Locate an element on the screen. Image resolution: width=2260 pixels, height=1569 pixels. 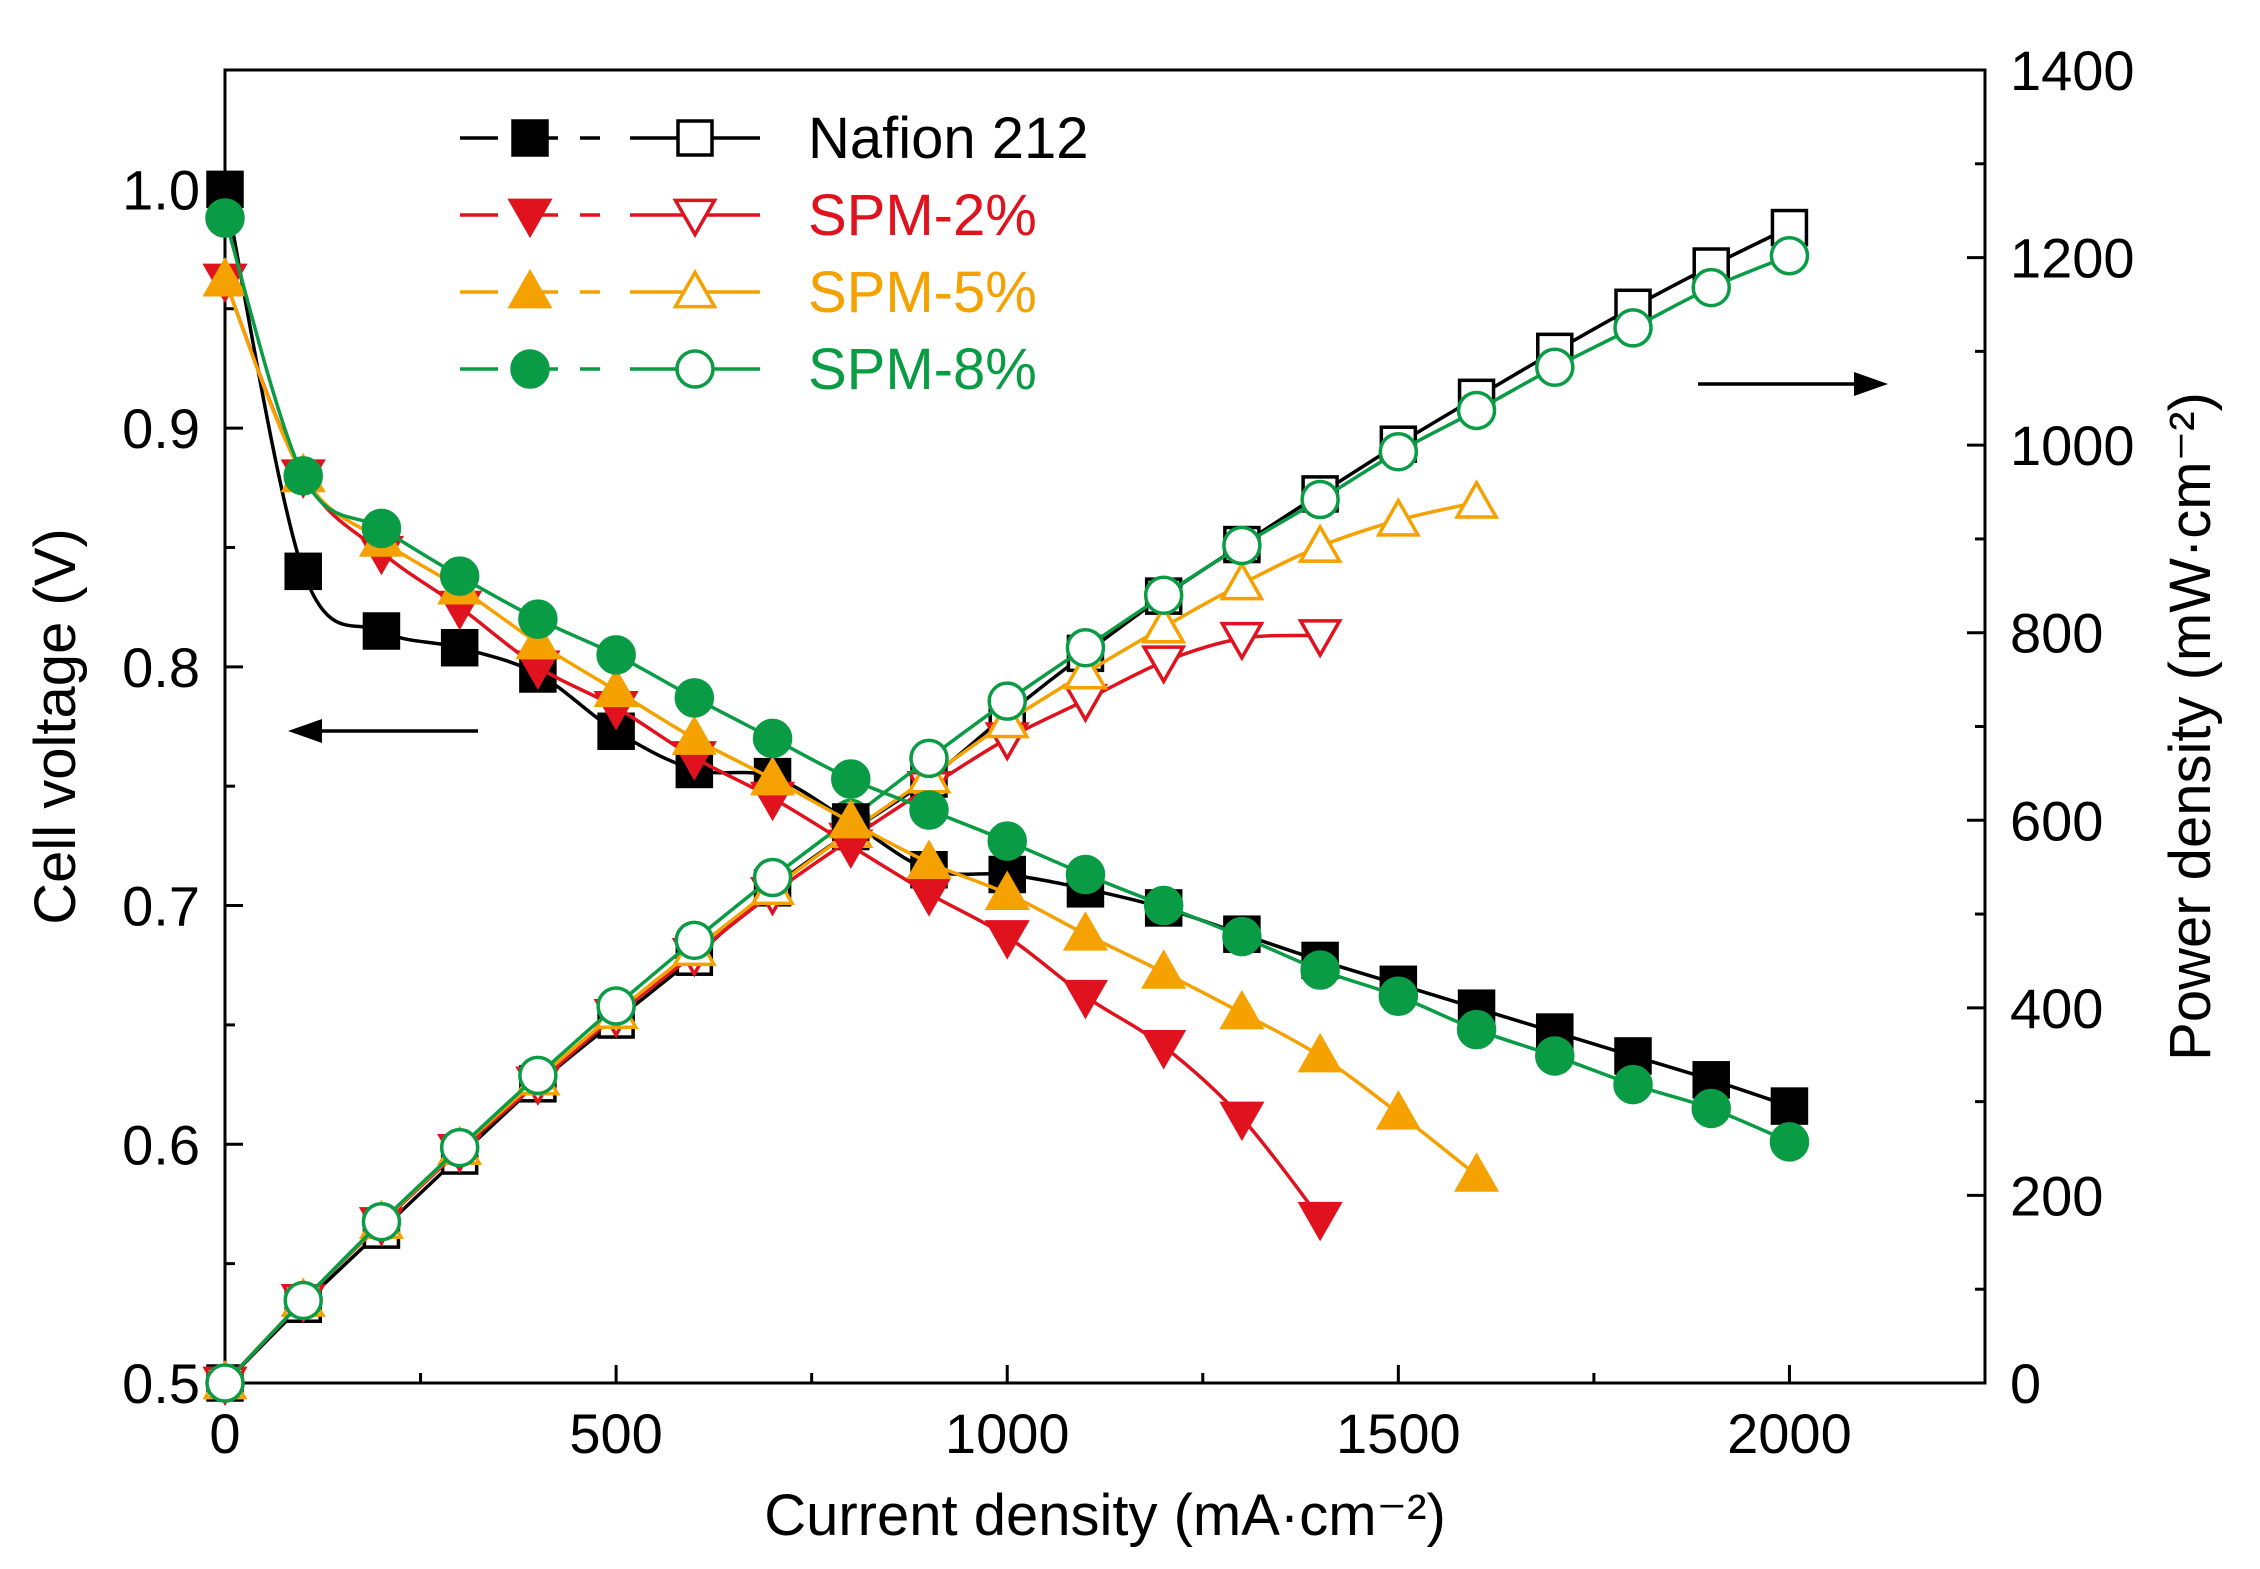
y-right-tick-label: 800 is located at coordinates (2056, 633).